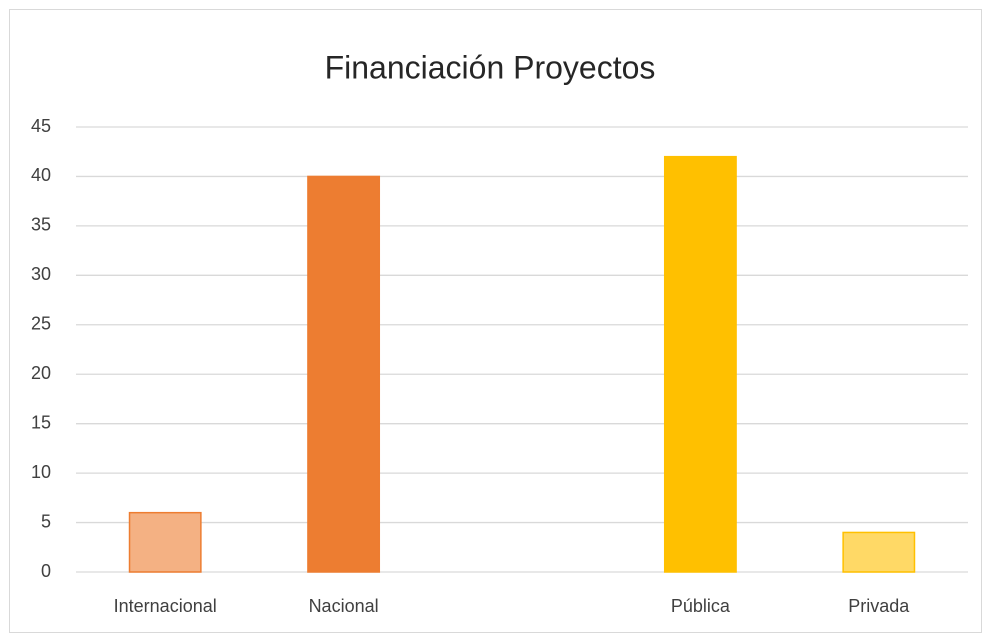  Describe the element at coordinates (41, 225) in the screenshot. I see `y-tick-label: 35` at that location.